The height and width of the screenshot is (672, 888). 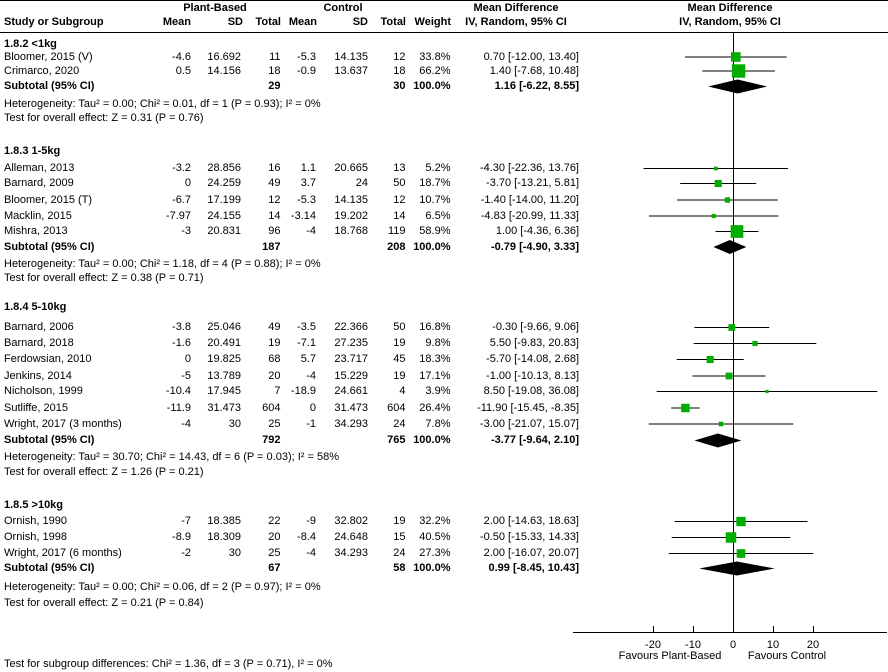 I want to click on subgroup-label: 1.8.2 <1kg, so click(x=30, y=43).